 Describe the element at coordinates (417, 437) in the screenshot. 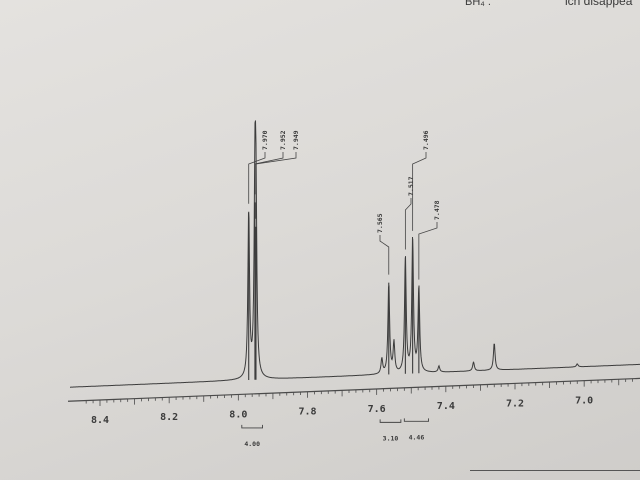

I see `integral-value-label: 4.46` at that location.